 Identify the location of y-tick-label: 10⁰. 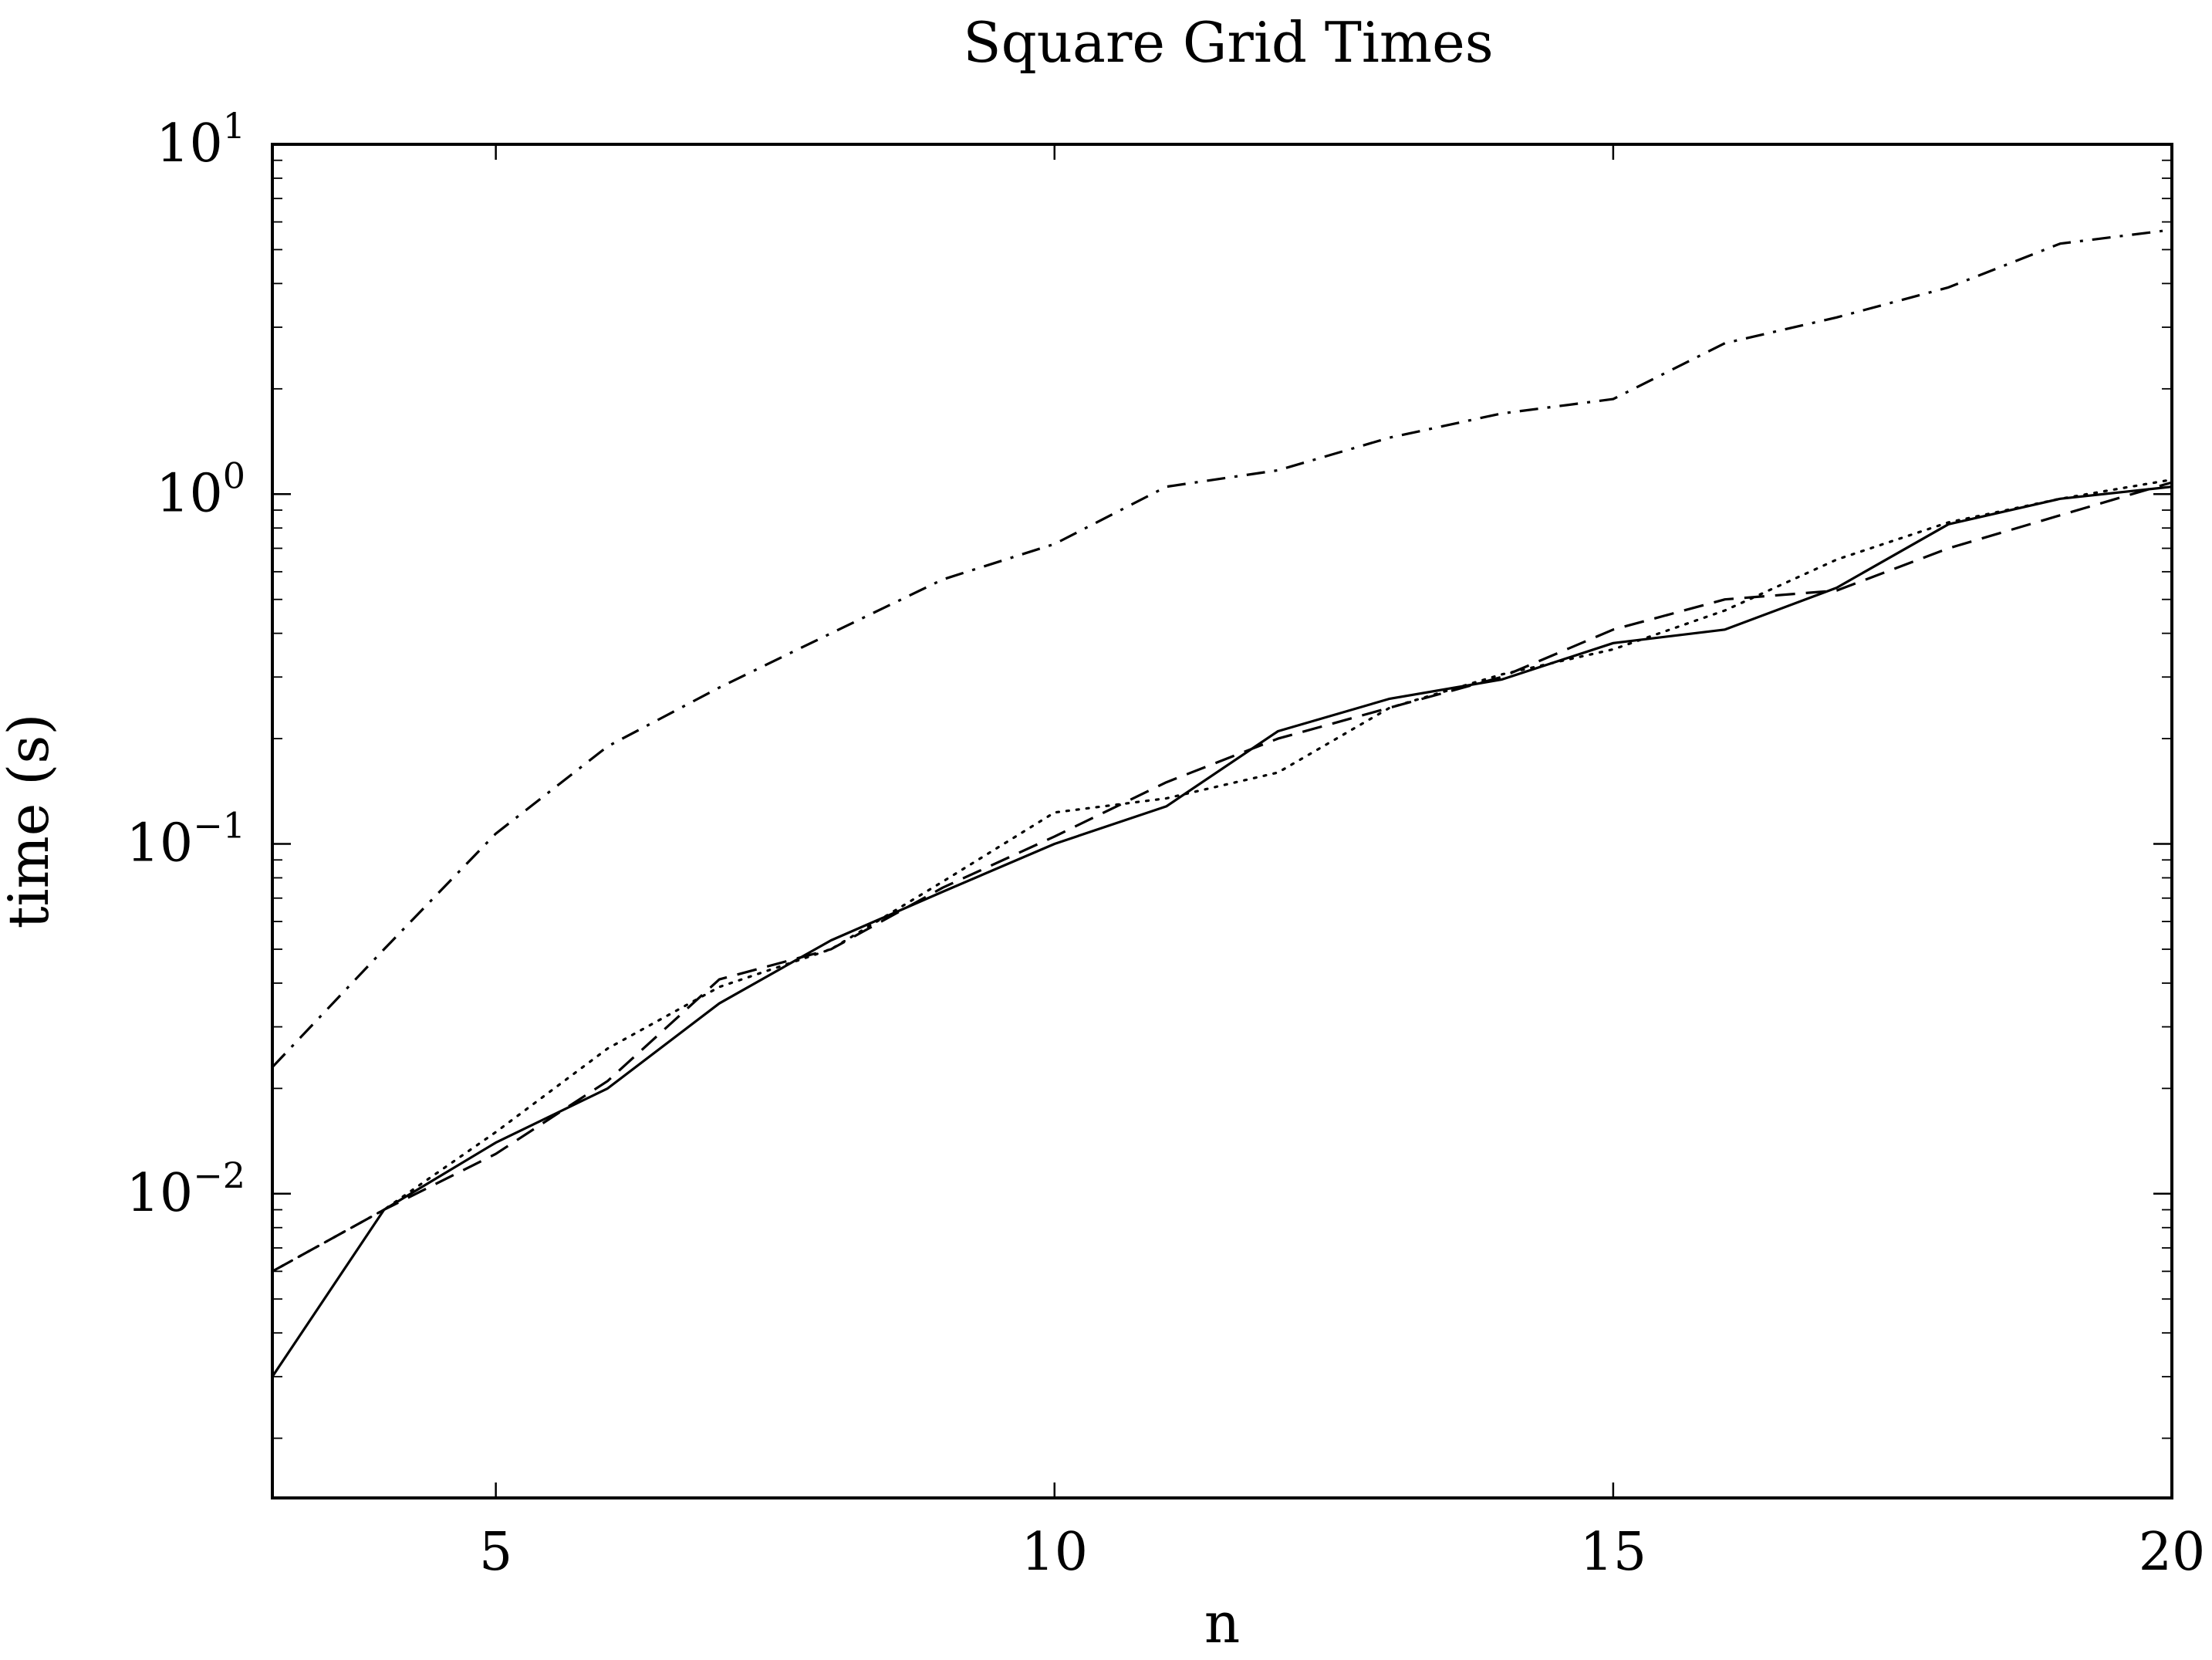
(200, 489).